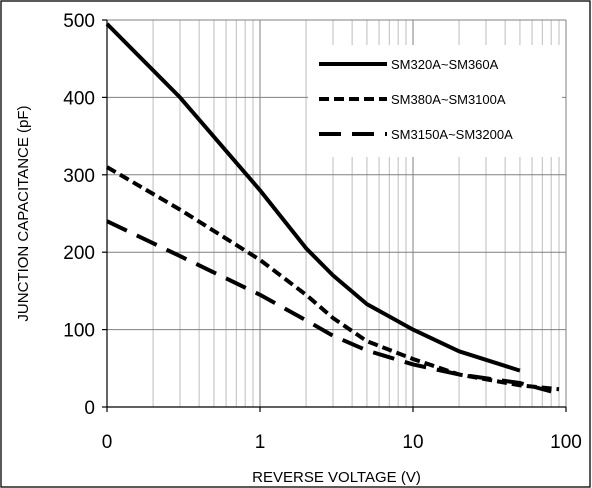  I want to click on y-tick-label: 200, so click(79, 253).